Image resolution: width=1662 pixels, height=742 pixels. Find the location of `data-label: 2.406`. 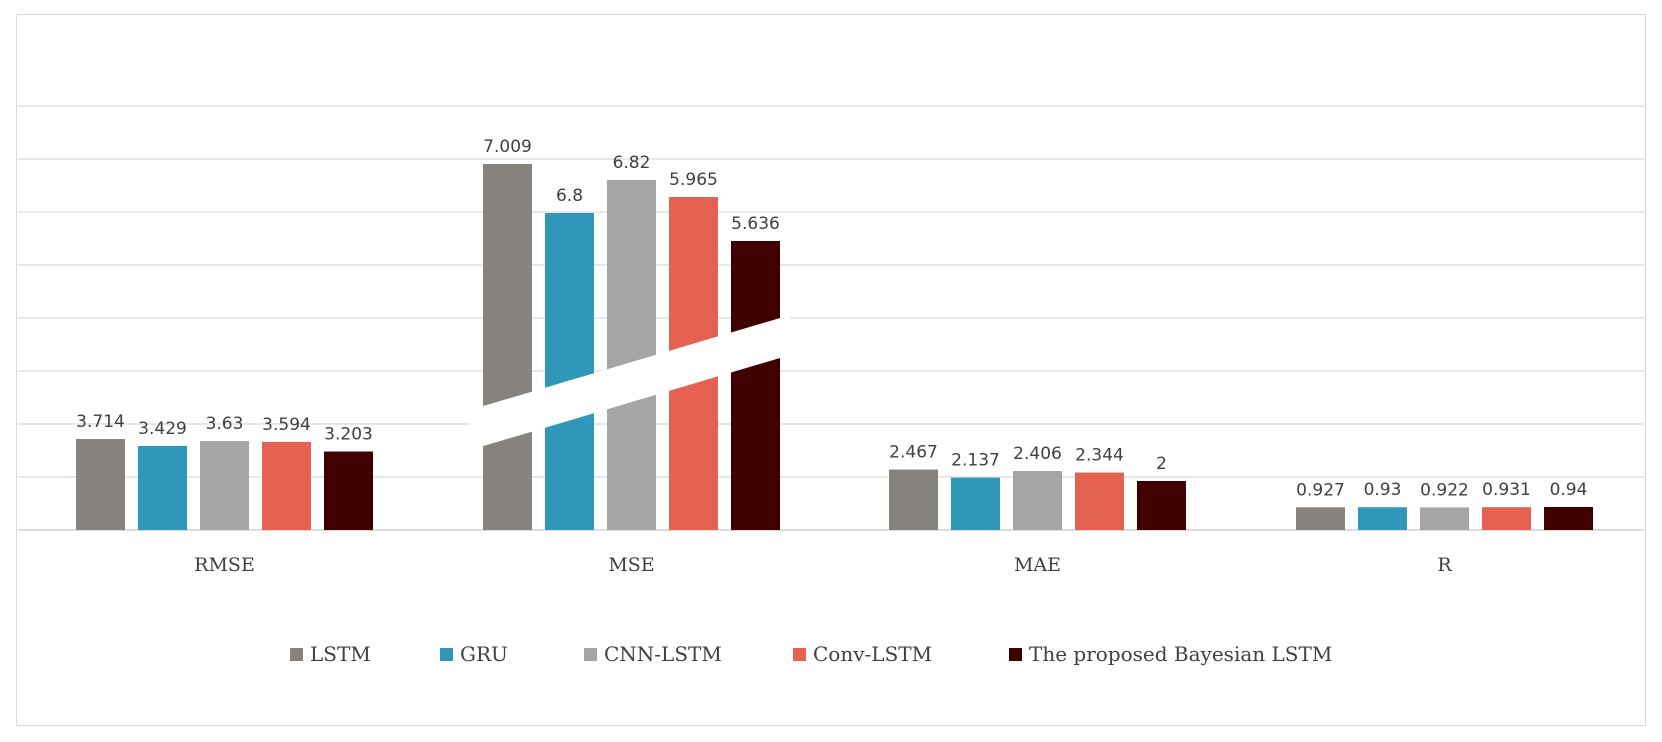

data-label: 2.406 is located at coordinates (1037, 454).